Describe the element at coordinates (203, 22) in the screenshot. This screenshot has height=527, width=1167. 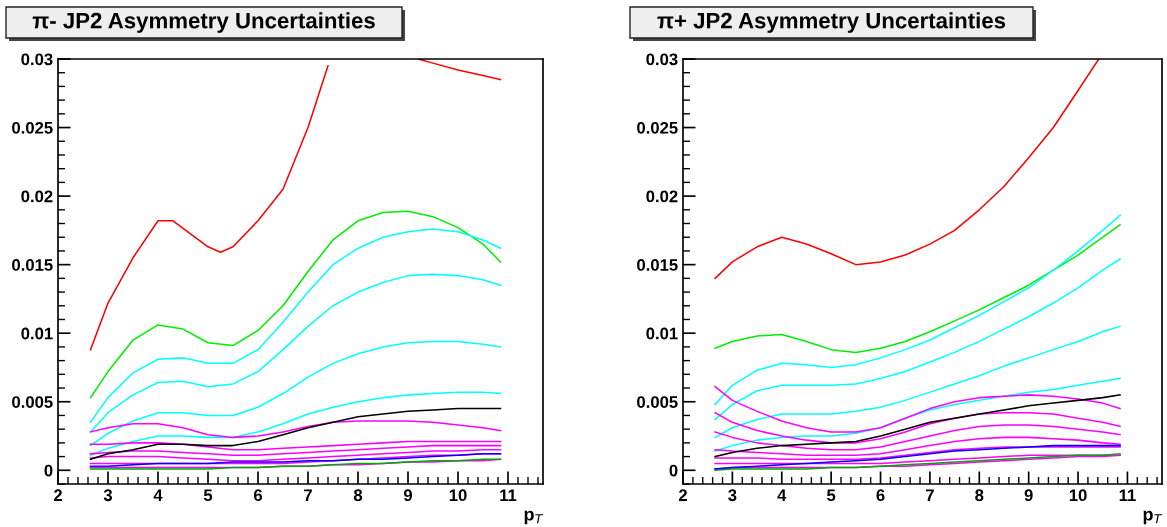
I see `chart-title: π- JP2 Asymmetry Uncertainties` at that location.